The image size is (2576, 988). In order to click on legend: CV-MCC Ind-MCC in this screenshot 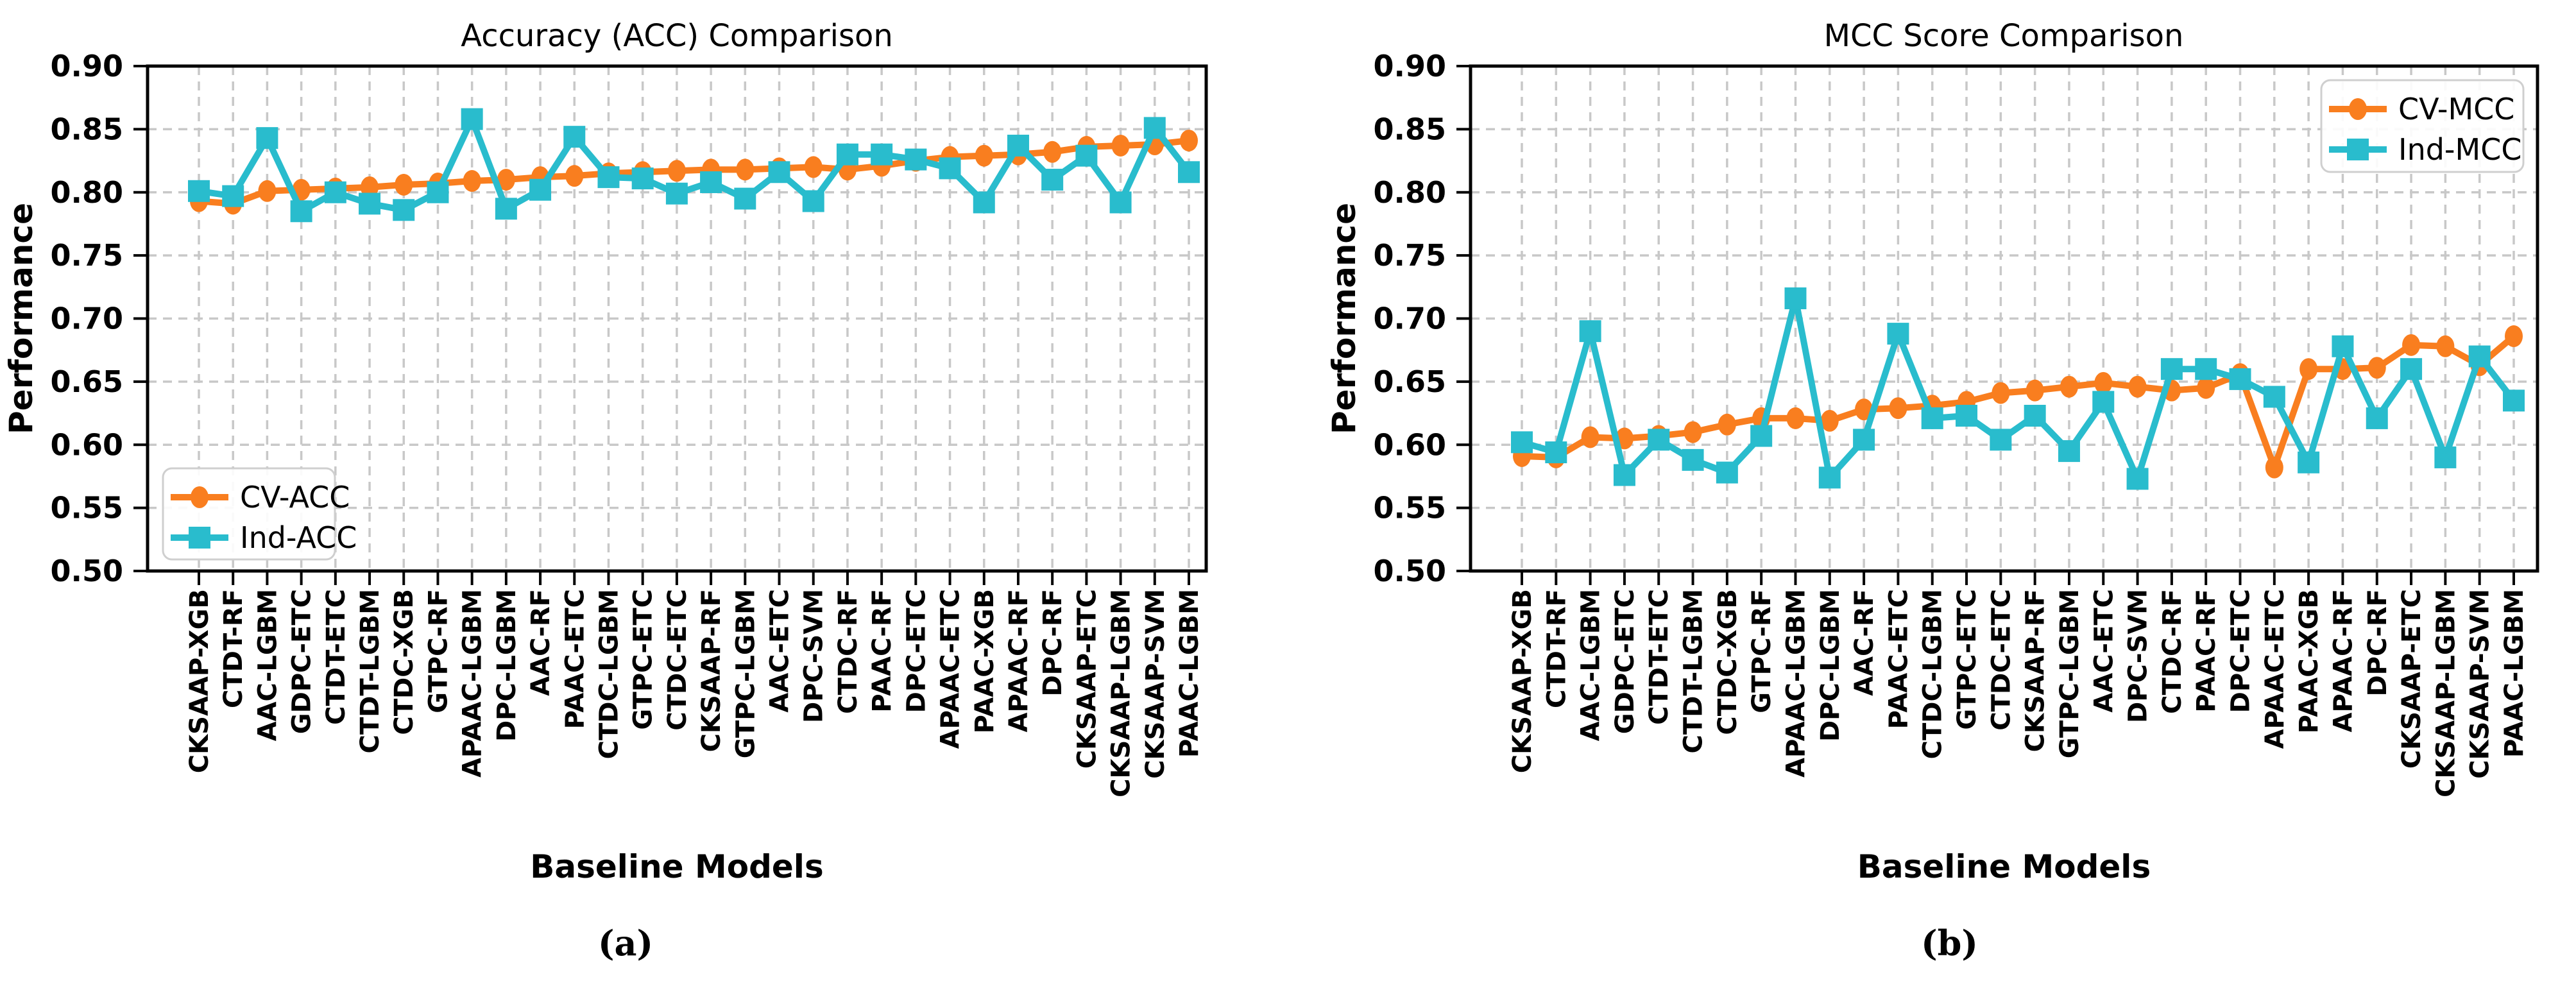, I will do `click(2422, 126)`.